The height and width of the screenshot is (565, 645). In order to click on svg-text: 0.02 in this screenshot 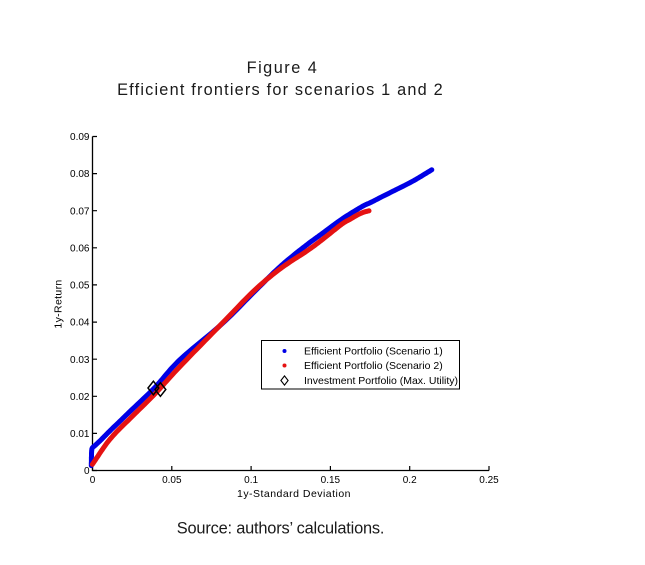, I will do `click(80, 397)`.